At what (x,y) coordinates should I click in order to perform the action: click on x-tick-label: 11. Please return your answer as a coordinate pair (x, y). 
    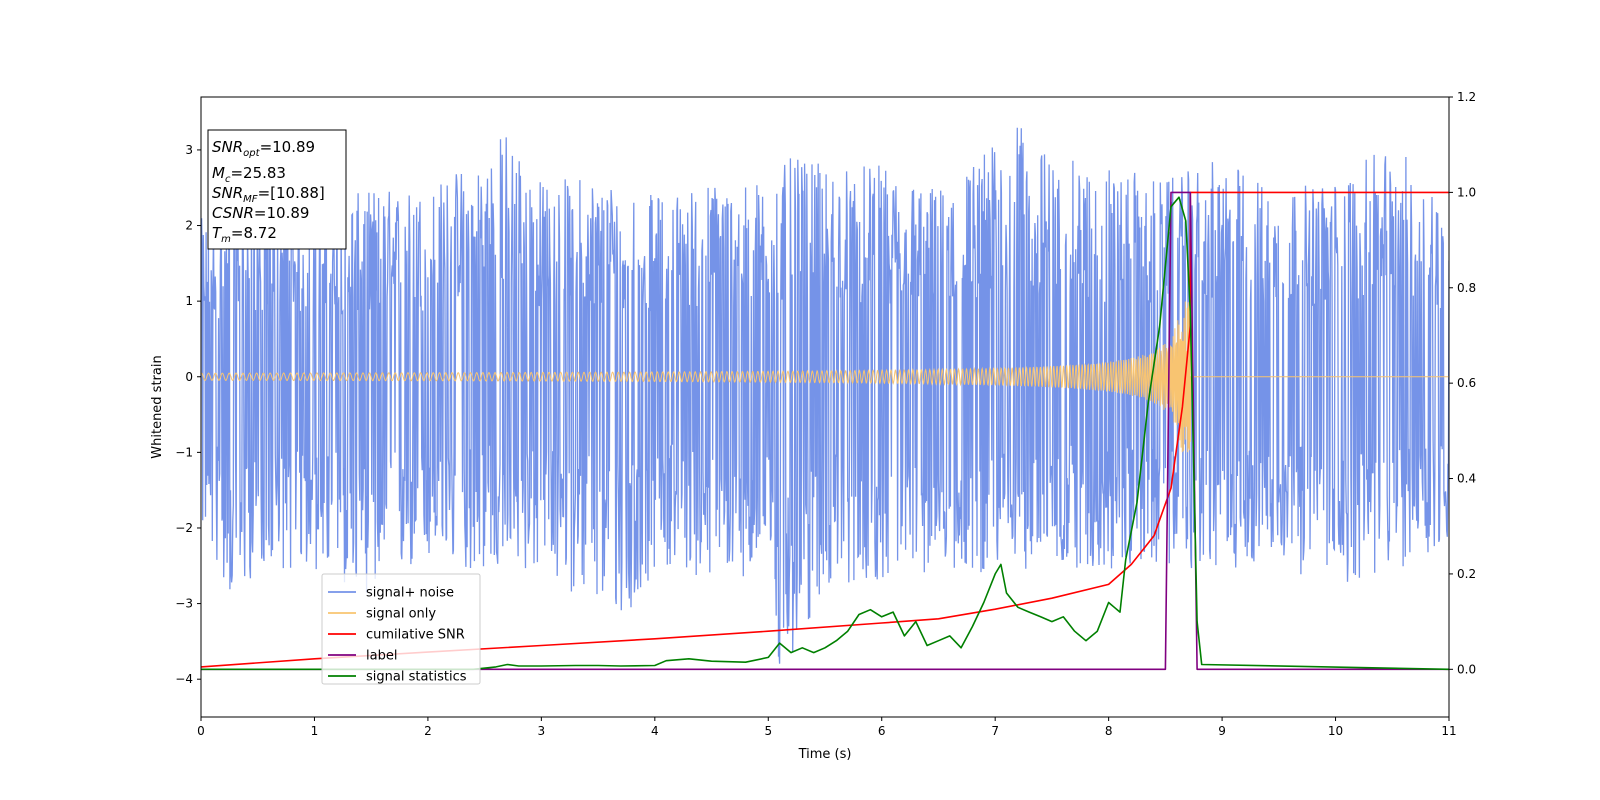
    Looking at the image, I should click on (1448, 731).